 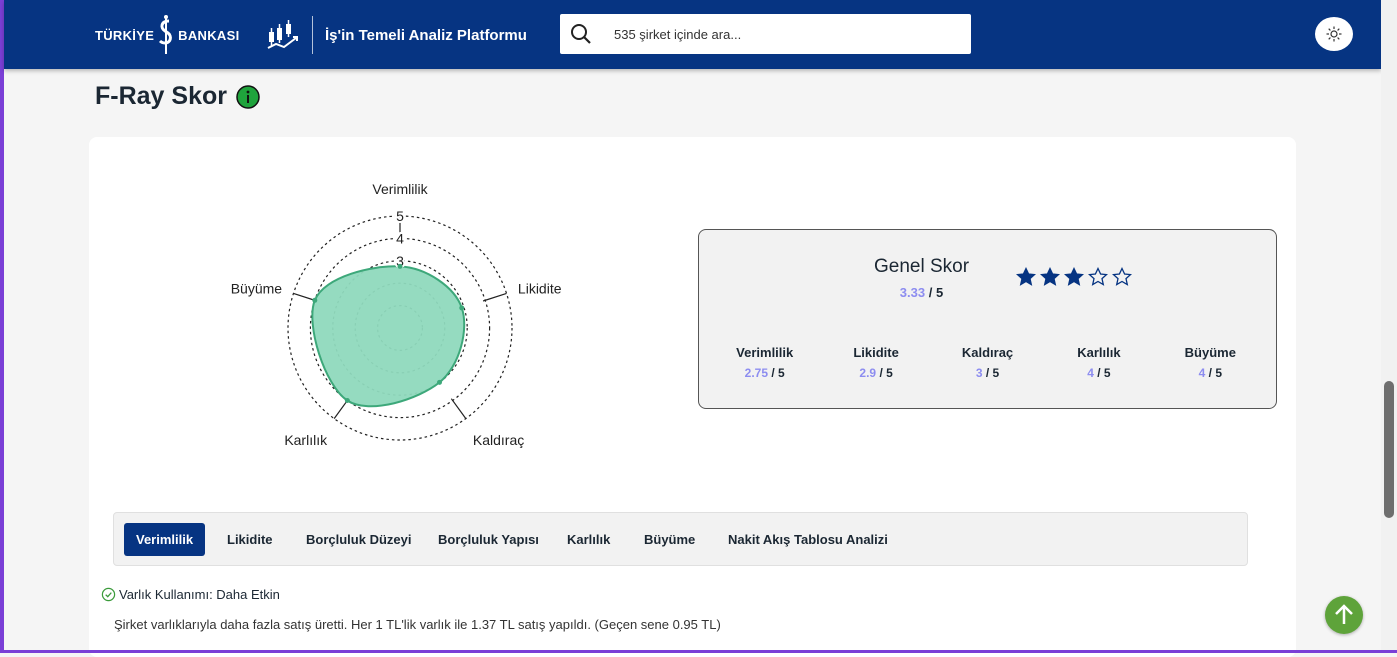 What do you see at coordinates (388, 336) in the screenshot?
I see `radar-score-area` at bounding box center [388, 336].